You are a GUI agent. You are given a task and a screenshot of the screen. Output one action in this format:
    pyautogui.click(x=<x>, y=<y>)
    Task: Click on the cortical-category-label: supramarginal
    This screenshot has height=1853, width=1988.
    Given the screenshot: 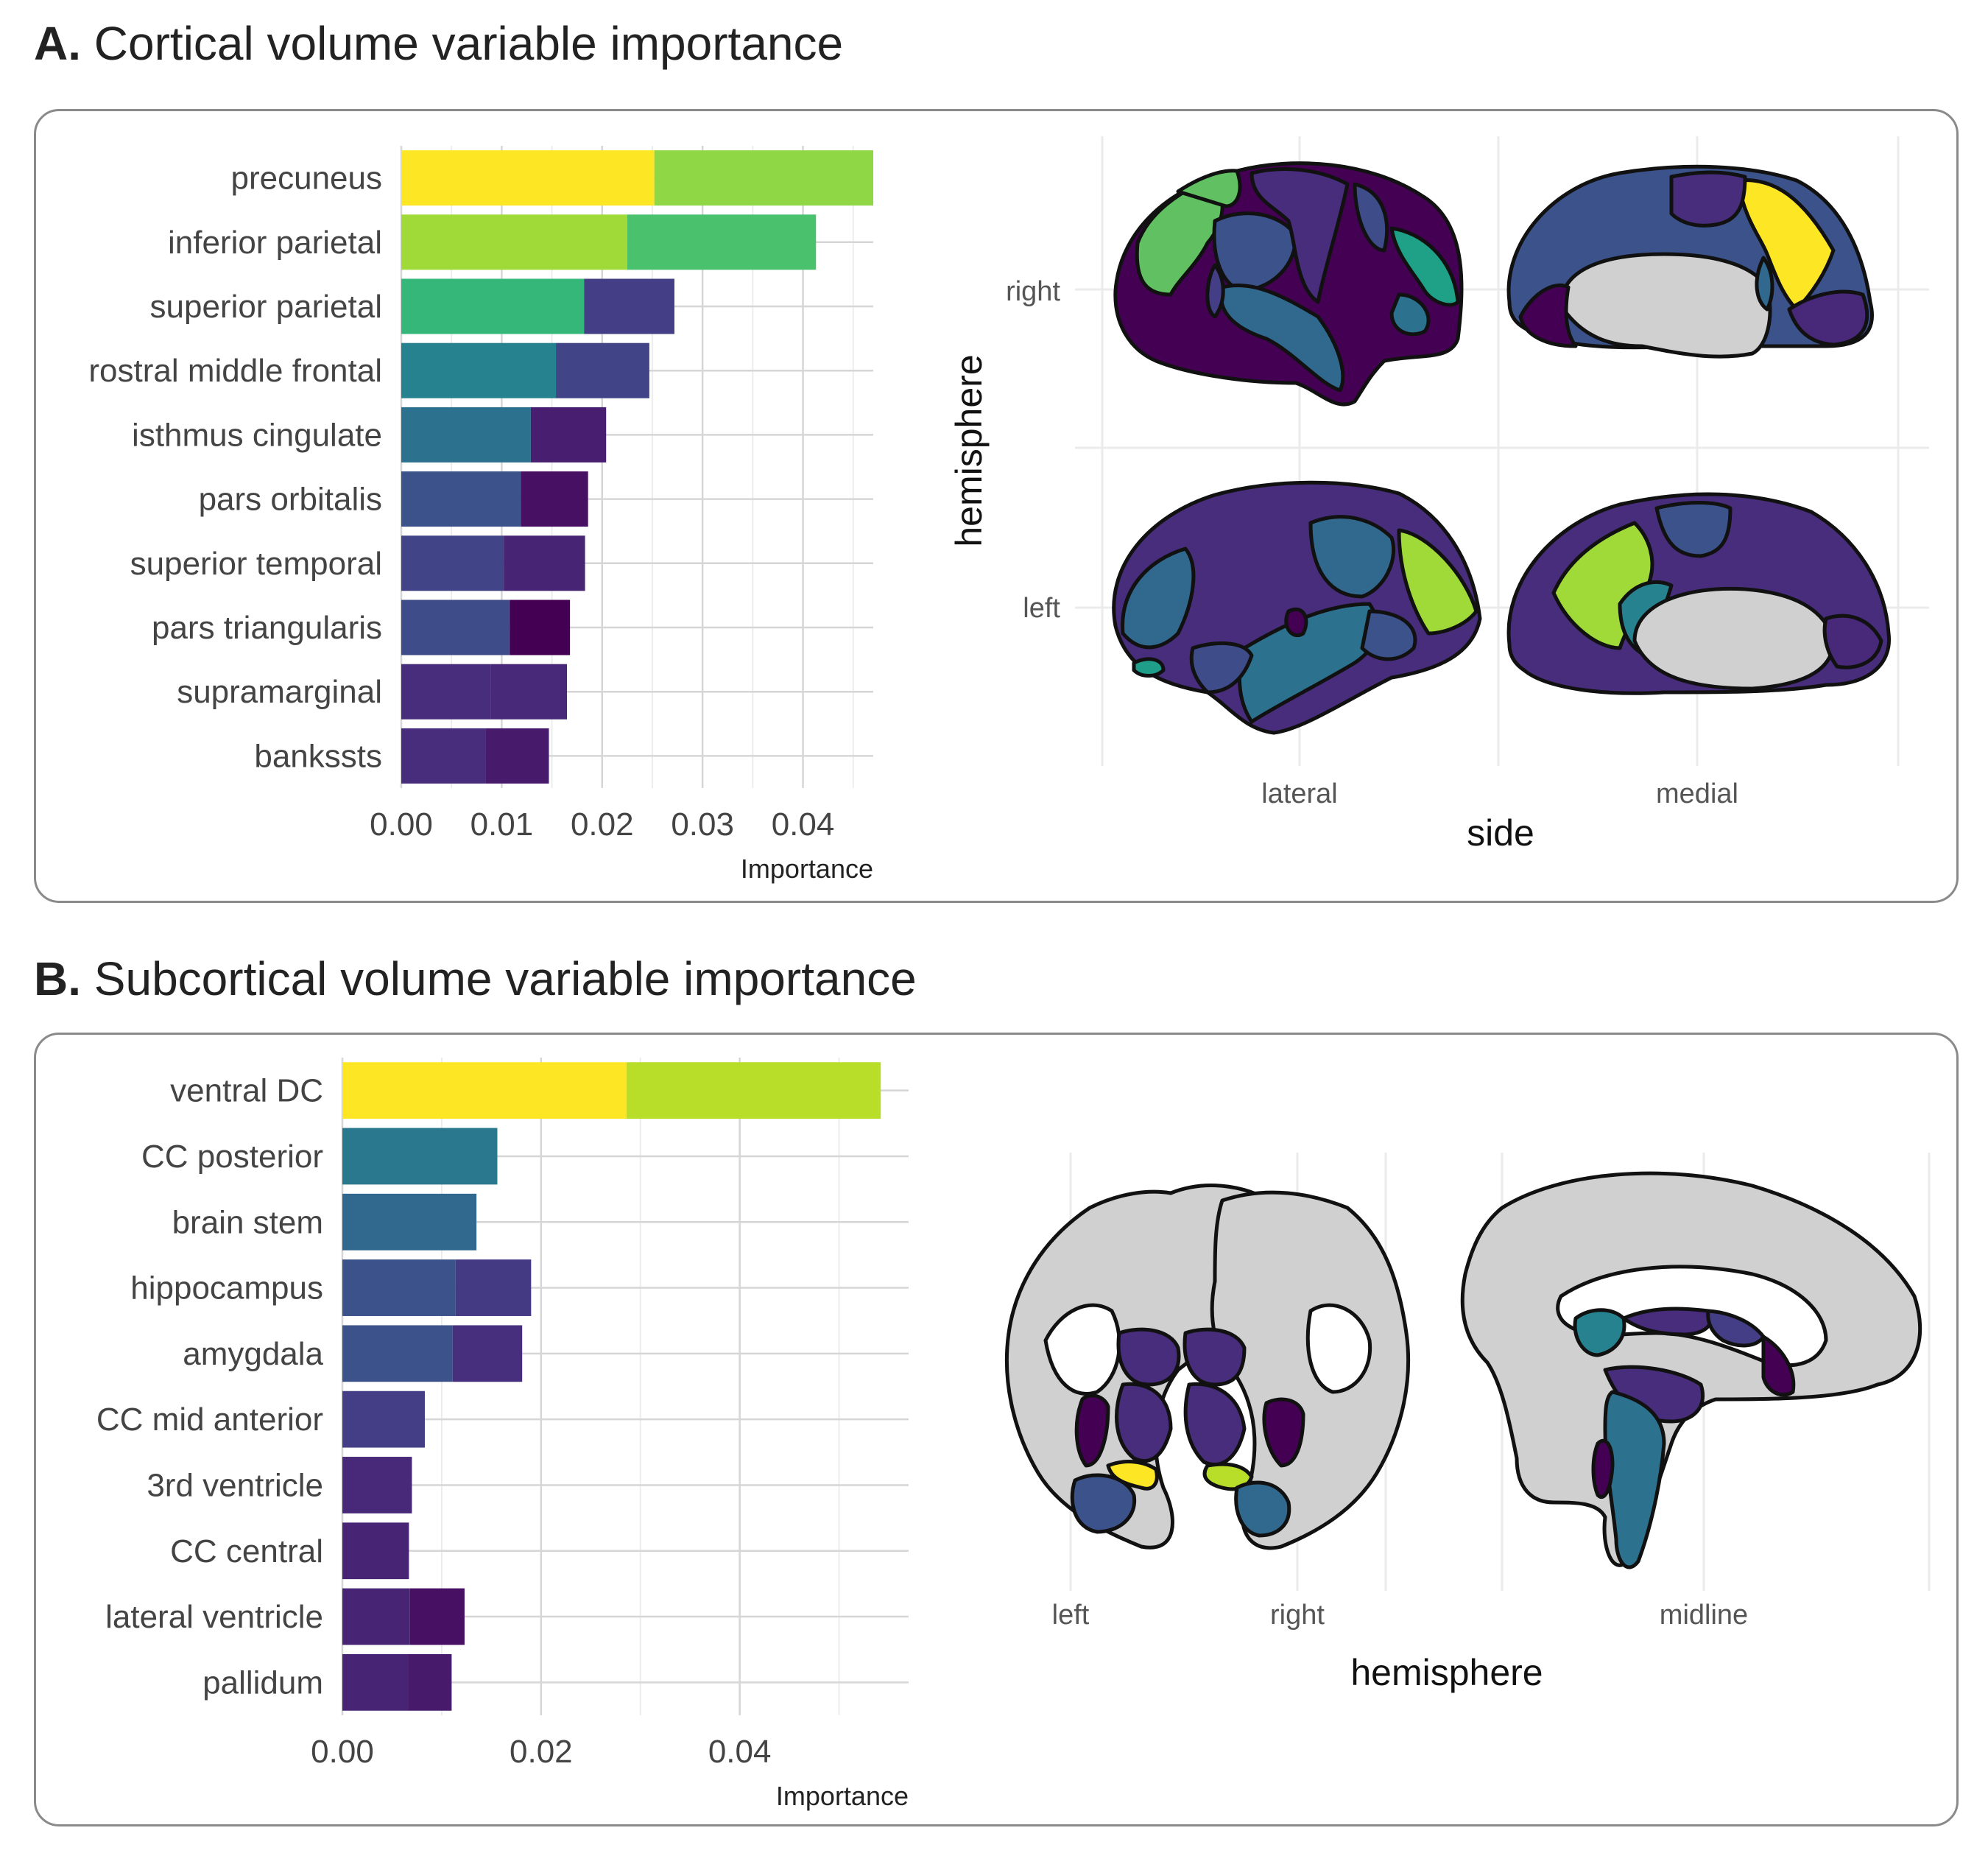 What is the action you would take?
    pyautogui.click(x=279, y=692)
    